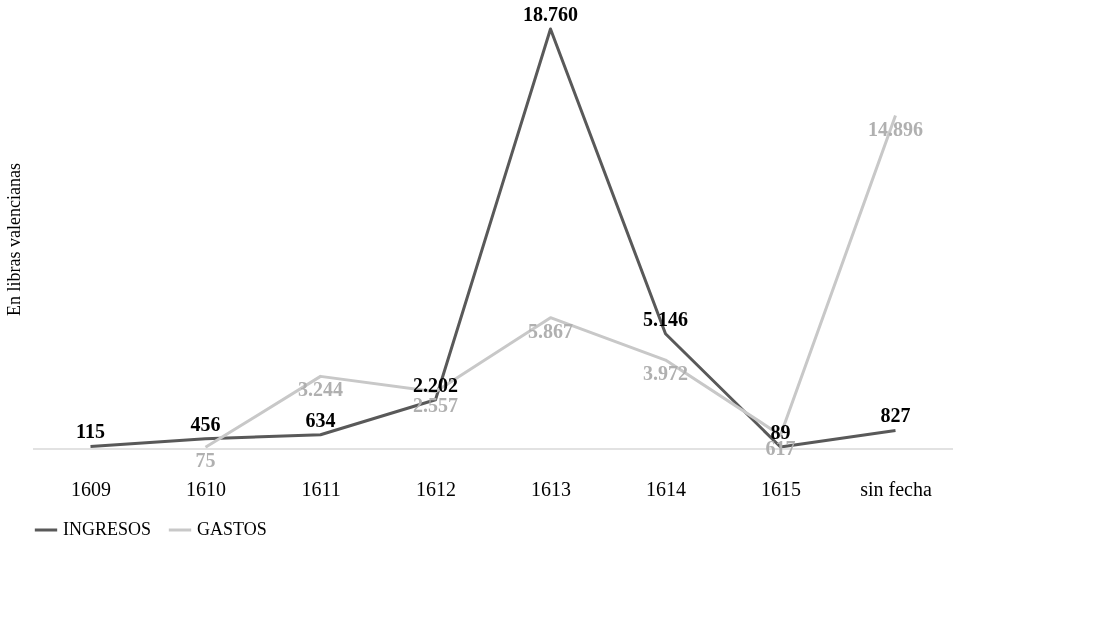  Describe the element at coordinates (206, 488) in the screenshot. I see `x-tick-label: 1610` at that location.